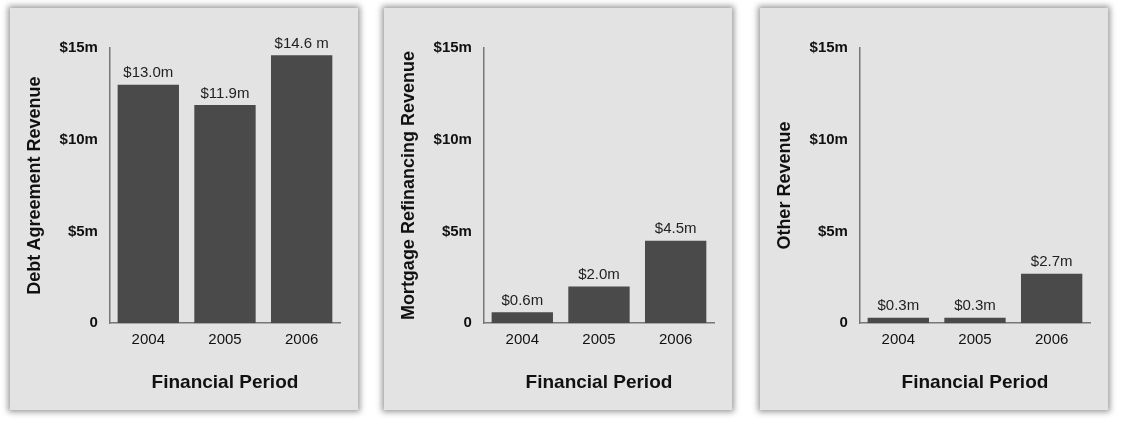 This screenshot has width=1122, height=425. I want to click on y-axis-title: Other Revenue, so click(783, 185).